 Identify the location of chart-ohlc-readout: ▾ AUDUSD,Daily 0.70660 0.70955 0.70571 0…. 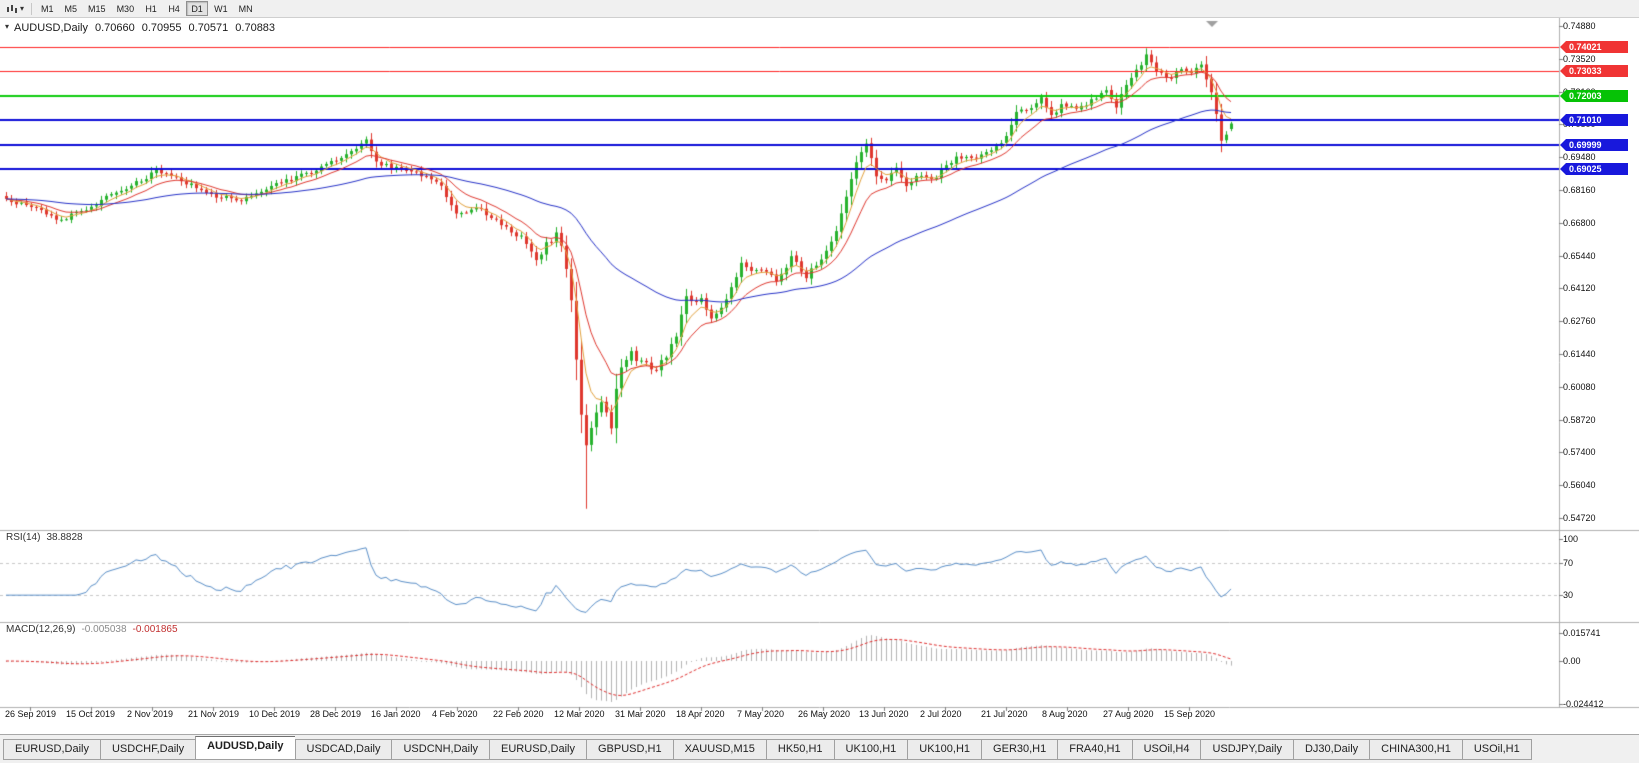
(140, 28).